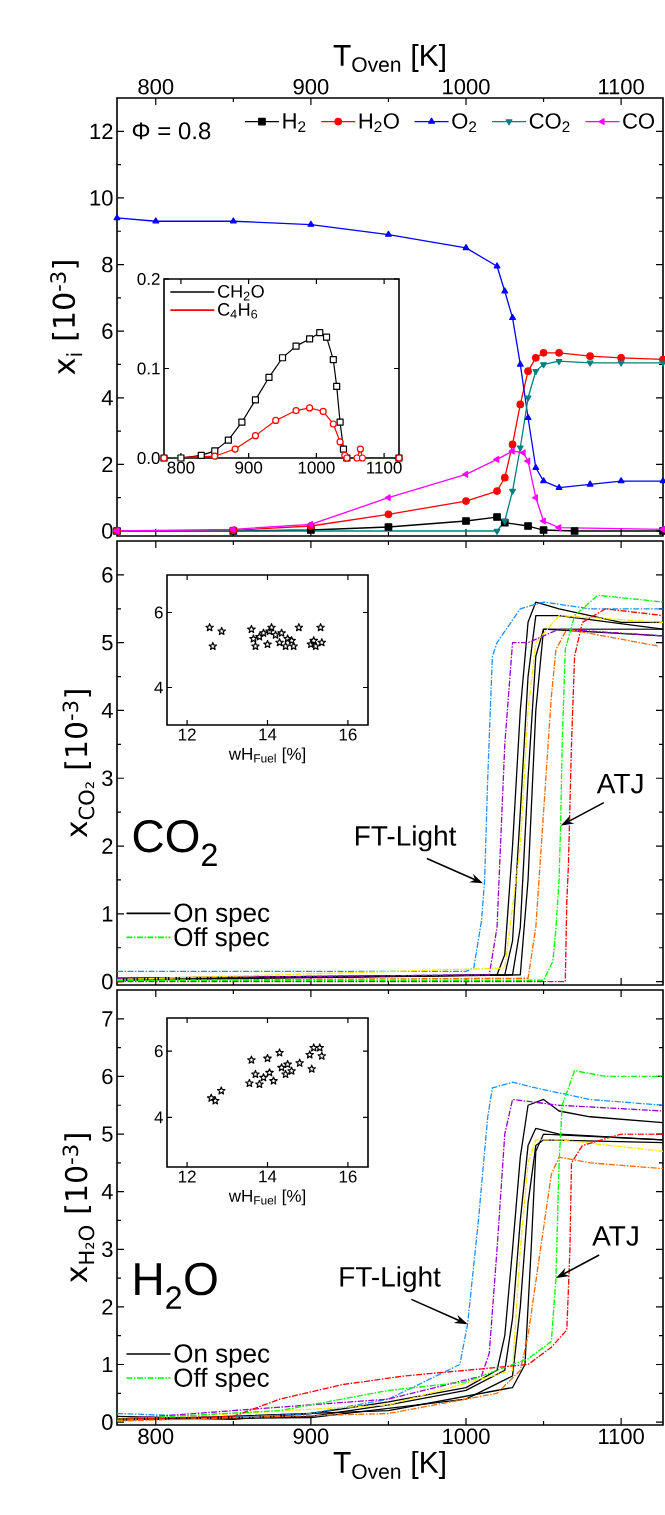 This screenshot has height=1515, width=665. What do you see at coordinates (78, 1208) in the screenshot?
I see `y-axis-title: x$_{H₂O}$ [10$^{-3}$]` at bounding box center [78, 1208].